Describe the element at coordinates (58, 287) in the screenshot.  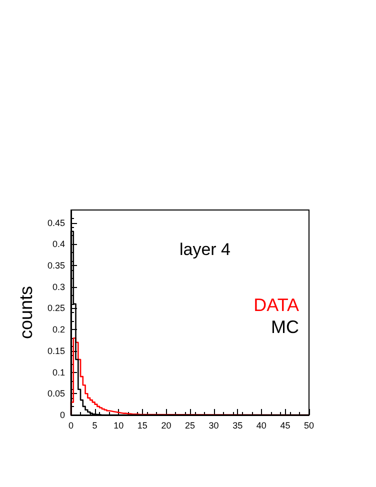
I see `y-tick-label: 0.3` at that location.